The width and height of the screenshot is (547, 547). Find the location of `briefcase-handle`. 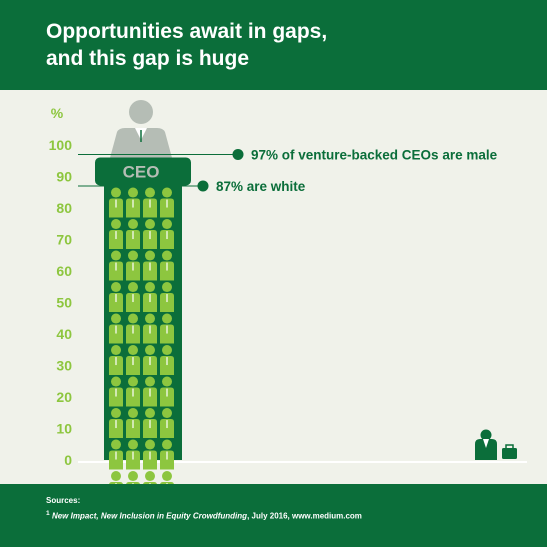

briefcase-handle is located at coordinates (509, 447).